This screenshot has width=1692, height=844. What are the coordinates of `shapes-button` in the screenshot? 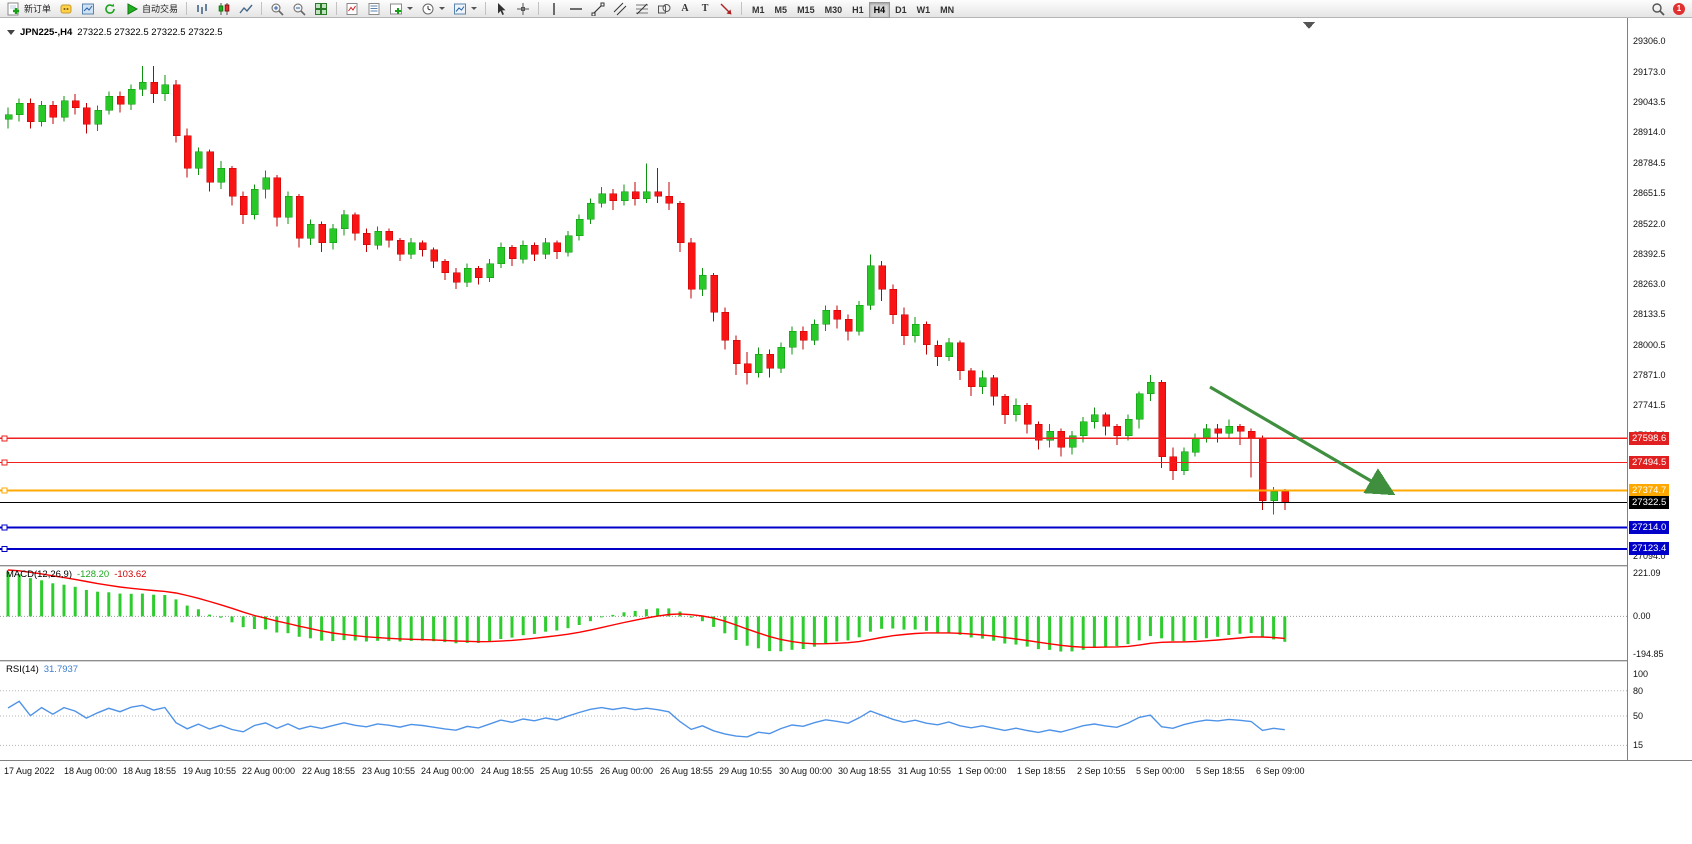 It's located at (664, 9).